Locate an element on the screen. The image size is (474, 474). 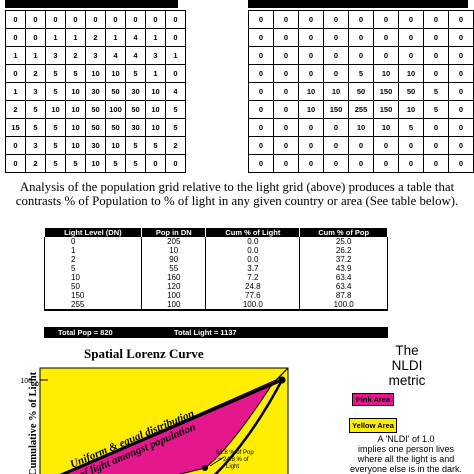
point-label-1: 63.8 % of Pop is located at coordinates (235, 453).